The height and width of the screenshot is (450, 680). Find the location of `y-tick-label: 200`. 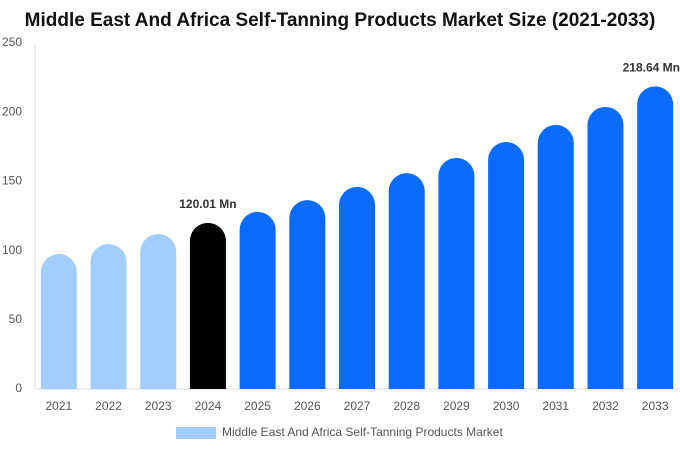

y-tick-label: 200 is located at coordinates (12, 111).